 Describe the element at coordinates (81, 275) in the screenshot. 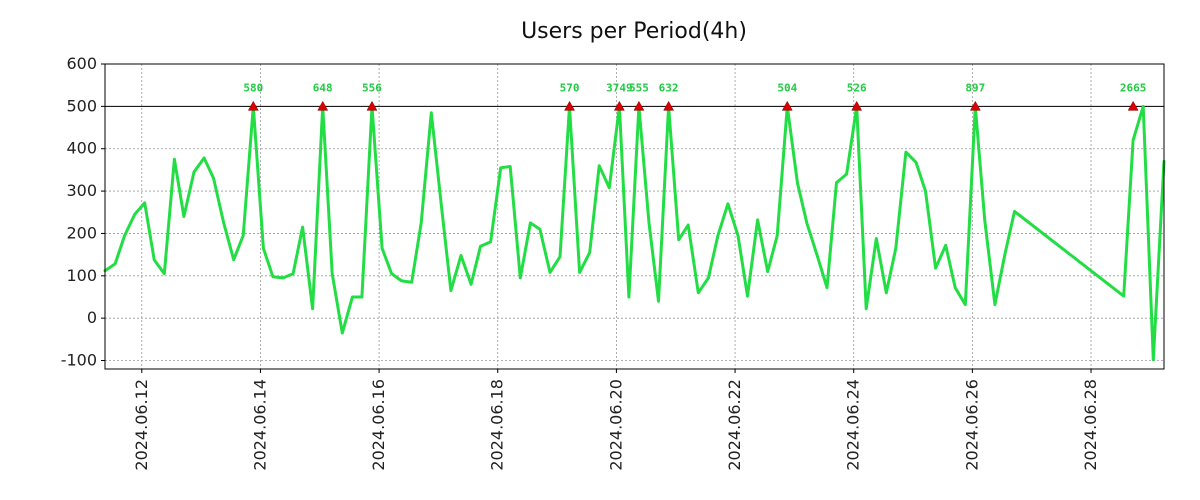

I see `y-tick-label: 100` at that location.